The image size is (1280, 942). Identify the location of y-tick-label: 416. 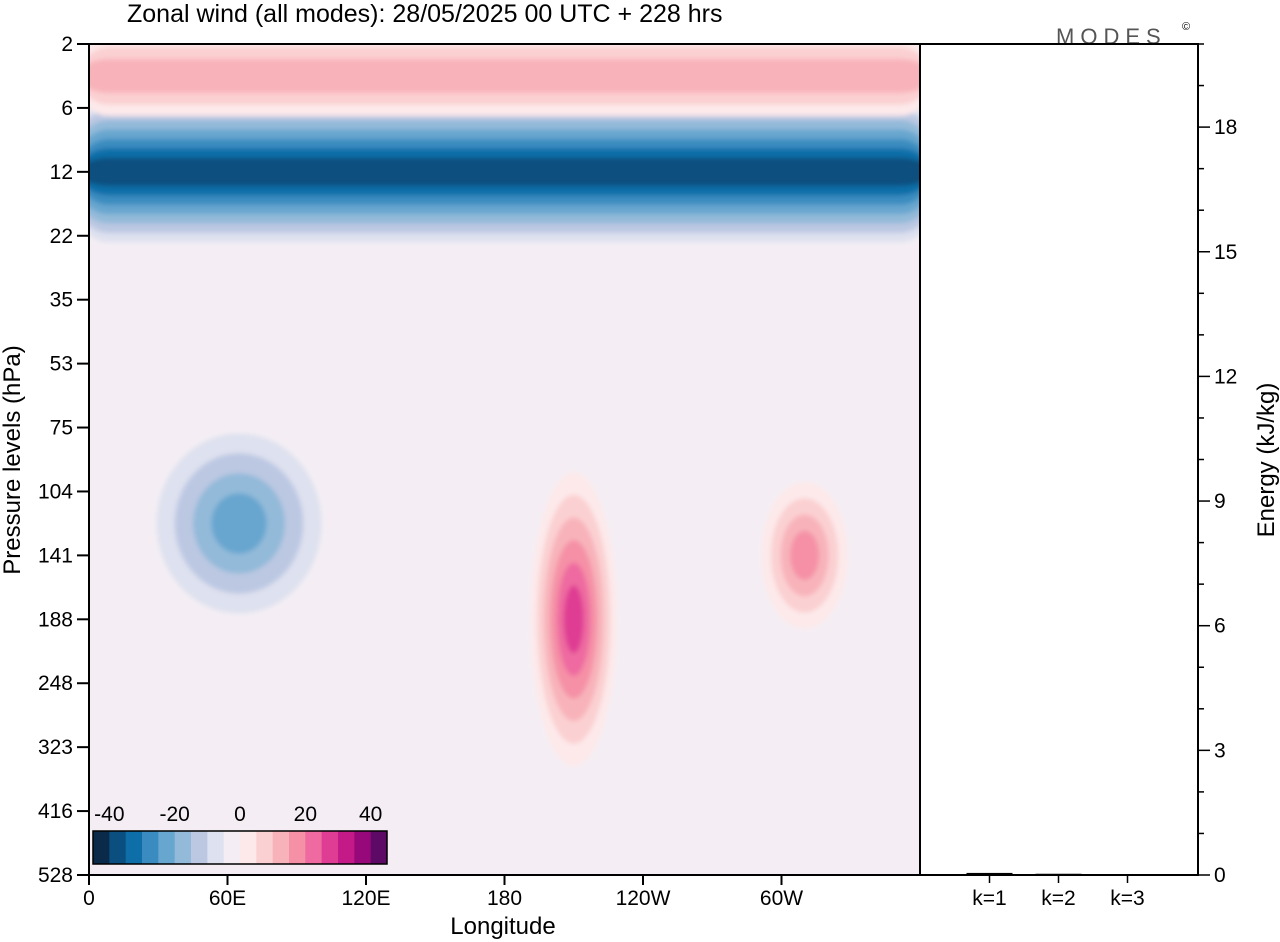
(55, 811).